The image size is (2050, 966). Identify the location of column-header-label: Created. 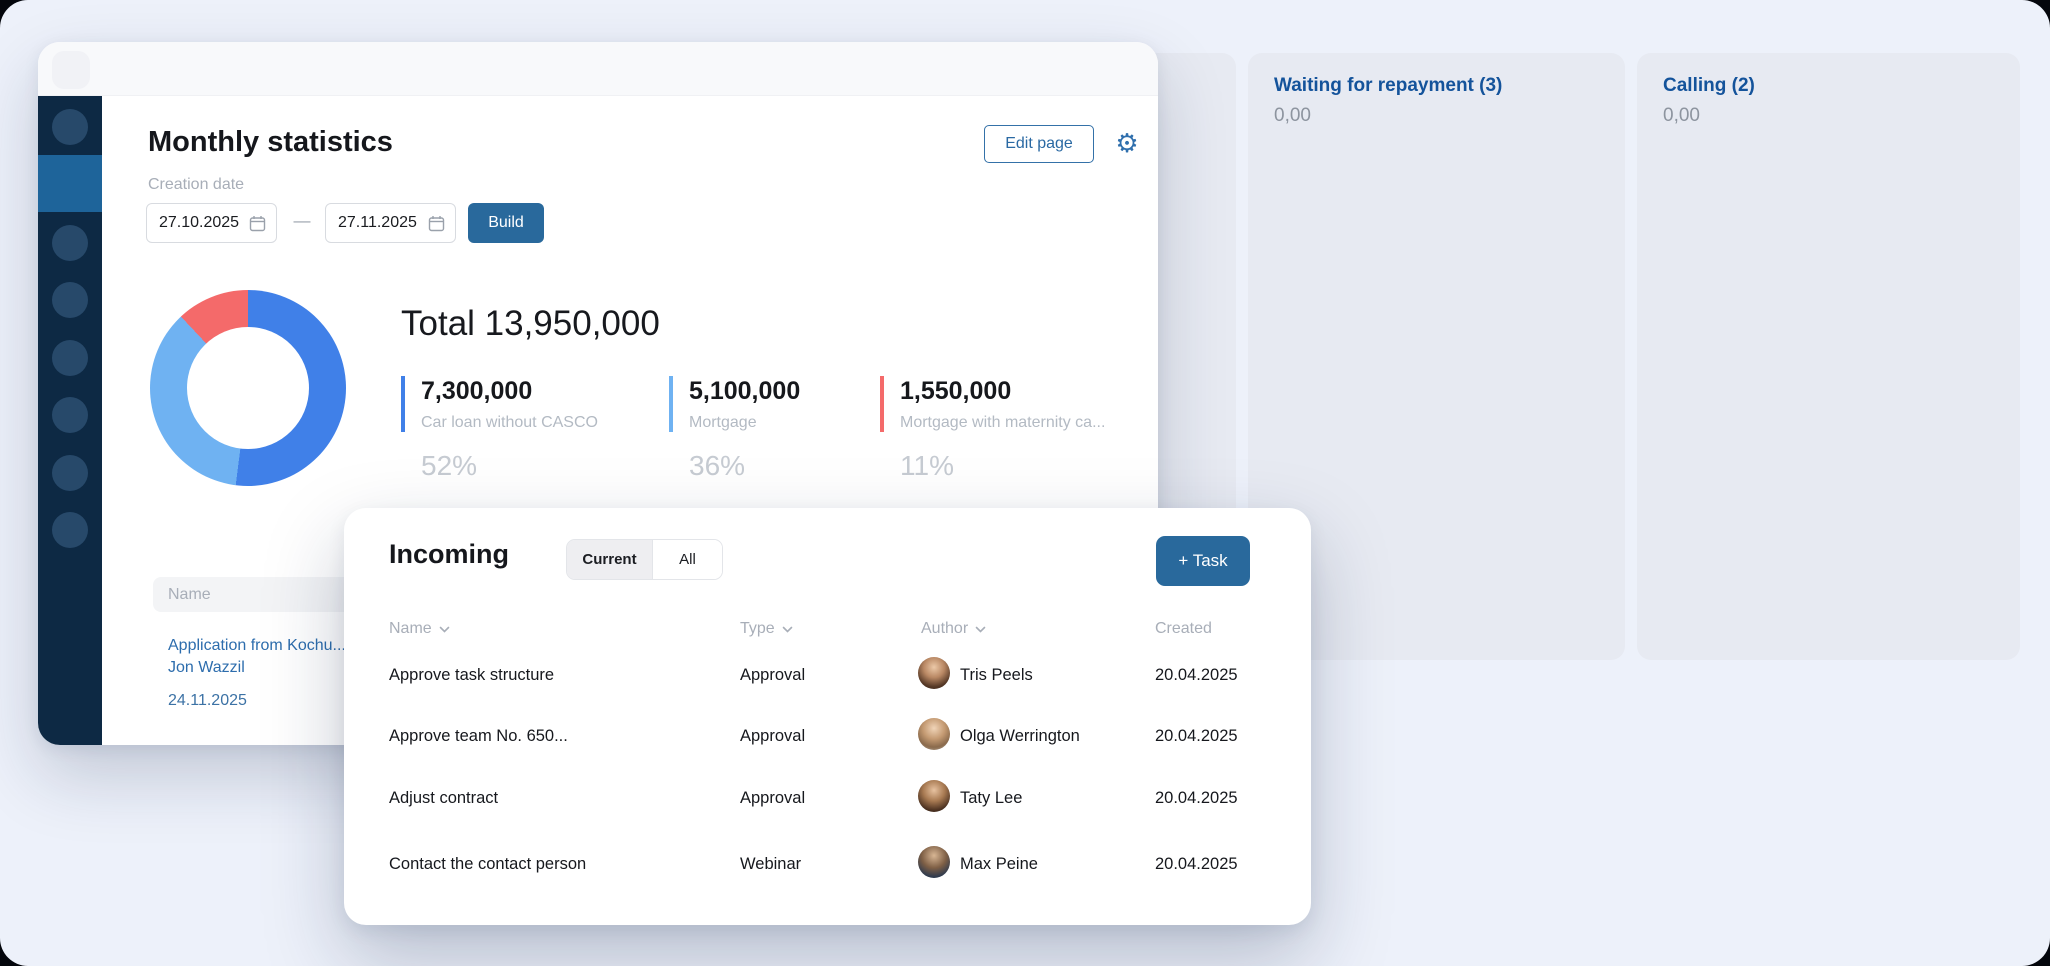
(1183, 628).